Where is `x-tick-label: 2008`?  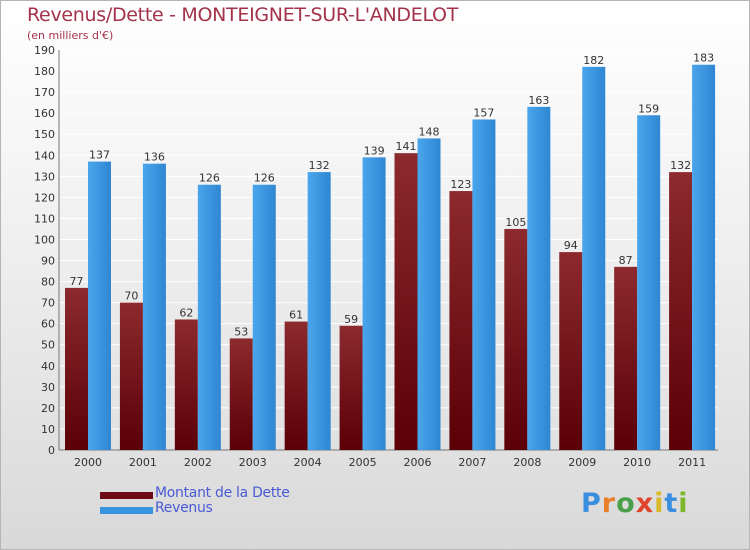 x-tick-label: 2008 is located at coordinates (527, 462).